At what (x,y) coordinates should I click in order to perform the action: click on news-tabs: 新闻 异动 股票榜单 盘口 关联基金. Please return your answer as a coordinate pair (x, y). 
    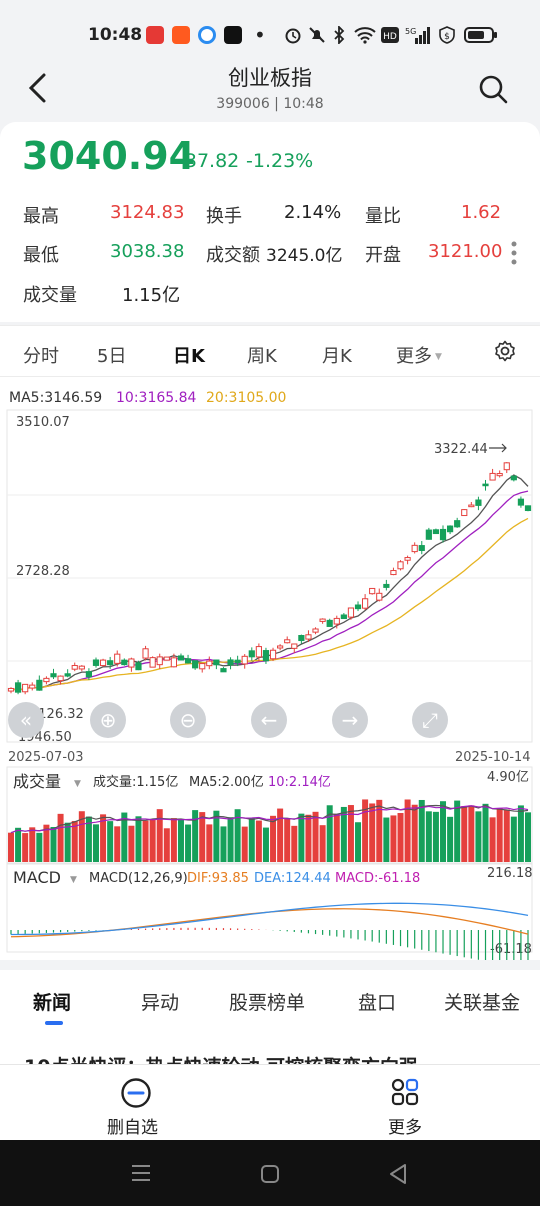
    Looking at the image, I should click on (270, 1001).